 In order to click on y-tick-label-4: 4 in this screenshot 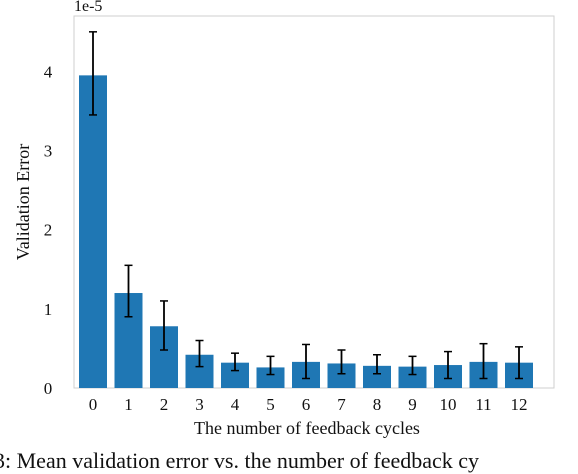, I will do `click(48, 71)`.